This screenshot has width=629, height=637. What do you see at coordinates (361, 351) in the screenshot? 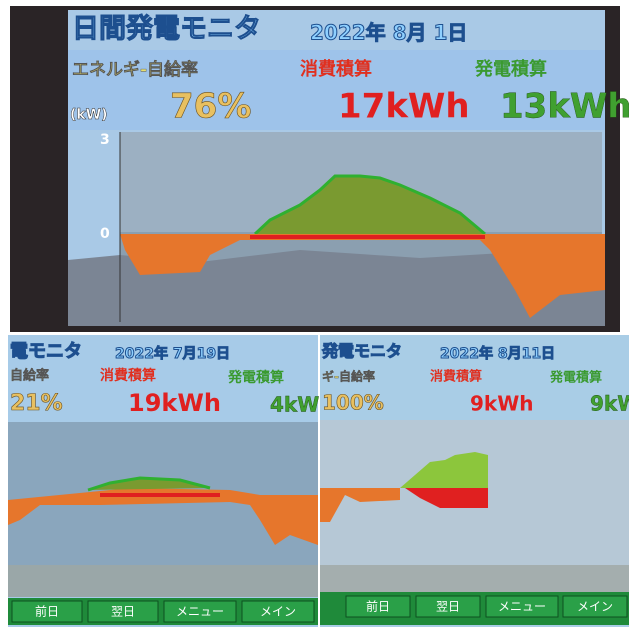
I see `title: 発電モニタ` at bounding box center [361, 351].